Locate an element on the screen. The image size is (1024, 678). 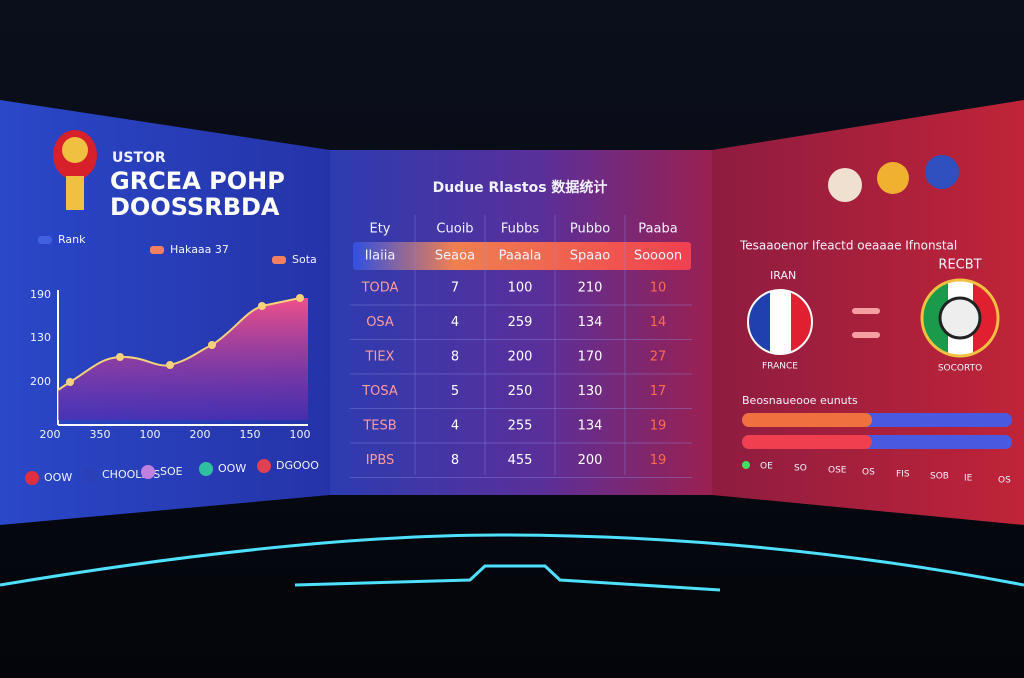
scale-label: OE is located at coordinates (766, 467).